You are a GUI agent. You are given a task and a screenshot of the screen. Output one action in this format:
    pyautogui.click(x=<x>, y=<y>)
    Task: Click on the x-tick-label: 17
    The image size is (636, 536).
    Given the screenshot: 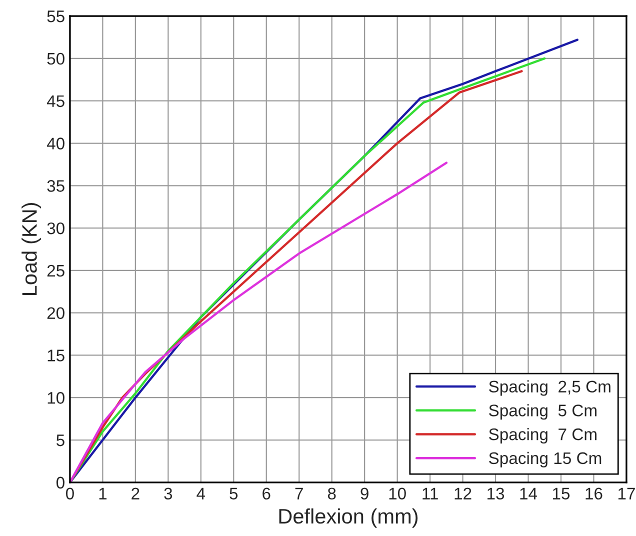 What is the action you would take?
    pyautogui.click(x=626, y=494)
    